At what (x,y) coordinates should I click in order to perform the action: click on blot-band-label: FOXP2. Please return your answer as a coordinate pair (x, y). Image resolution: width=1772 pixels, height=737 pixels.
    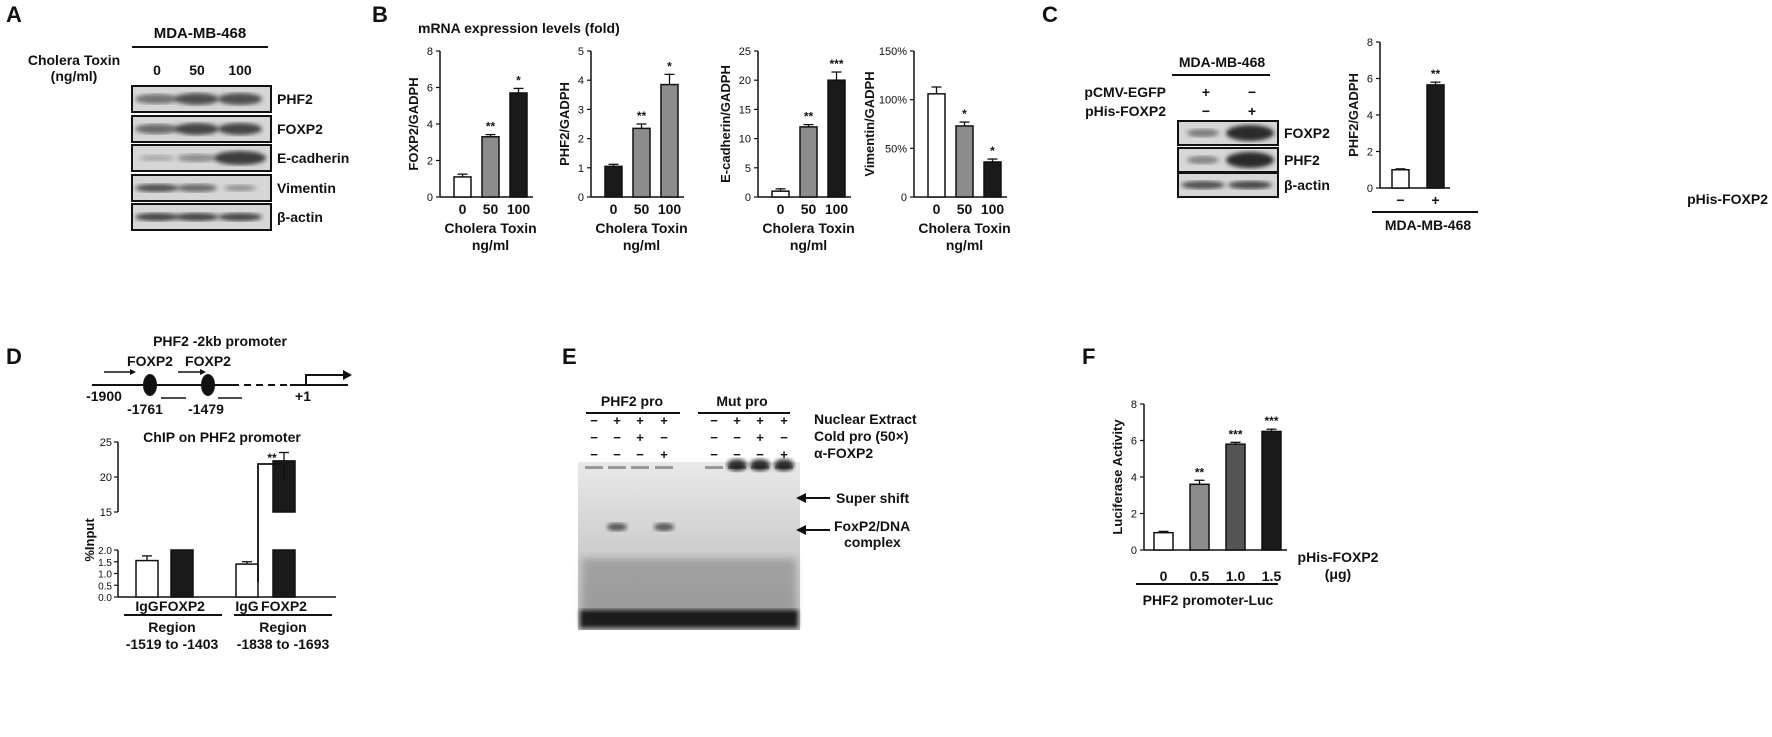
    Looking at the image, I should click on (300, 129).